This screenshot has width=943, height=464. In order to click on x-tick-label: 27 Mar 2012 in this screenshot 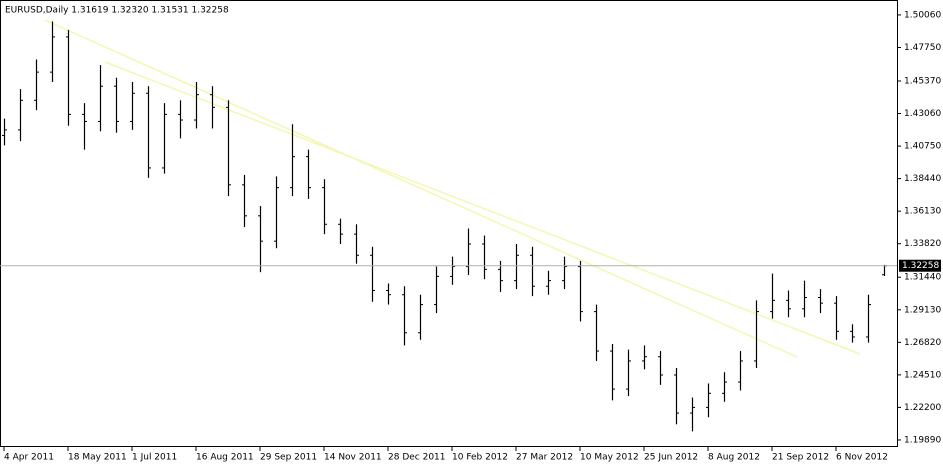, I will do `click(544, 458)`.